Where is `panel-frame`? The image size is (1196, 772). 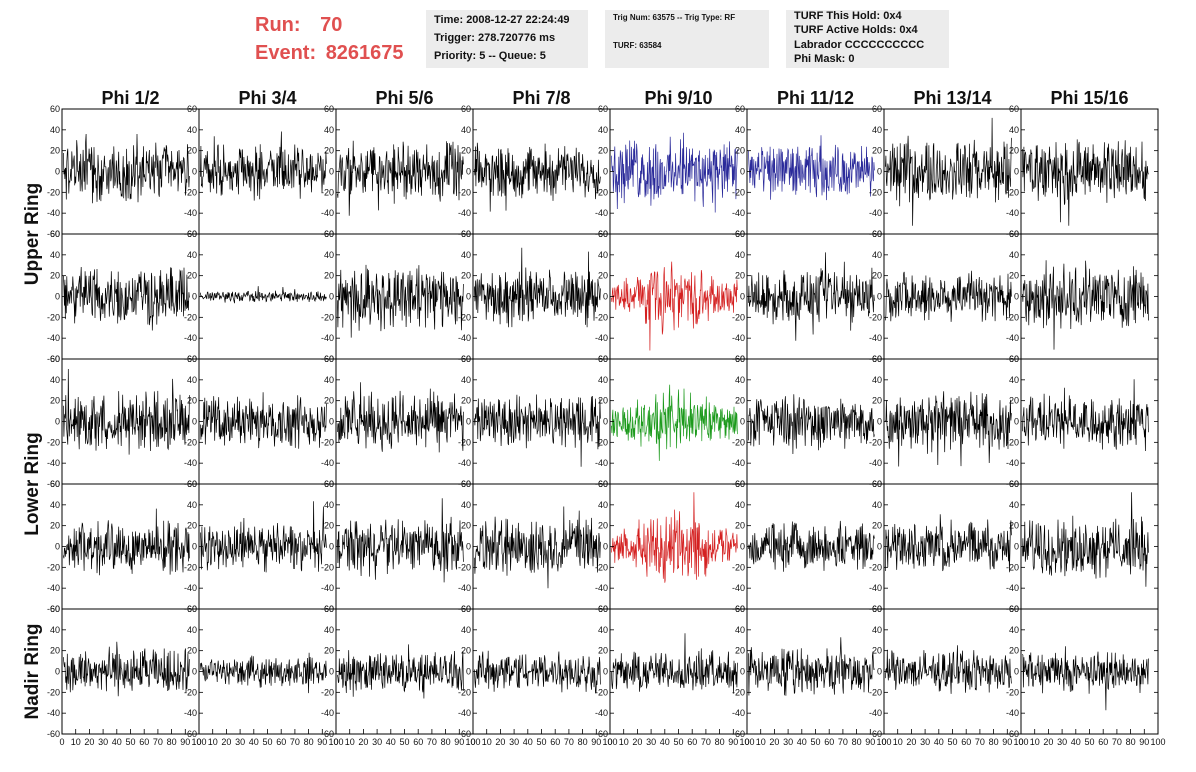 panel-frame is located at coordinates (678, 296).